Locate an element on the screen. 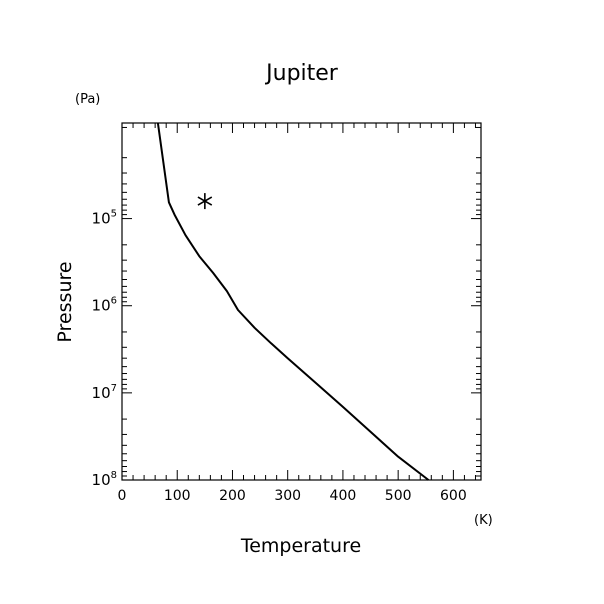  x-tick-label: 200 is located at coordinates (232, 496).